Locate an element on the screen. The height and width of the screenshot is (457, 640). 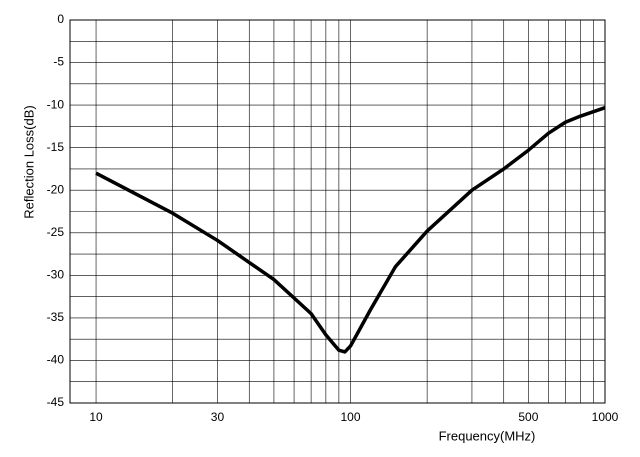
y-tick-label: -20 is located at coordinates (56, 189).